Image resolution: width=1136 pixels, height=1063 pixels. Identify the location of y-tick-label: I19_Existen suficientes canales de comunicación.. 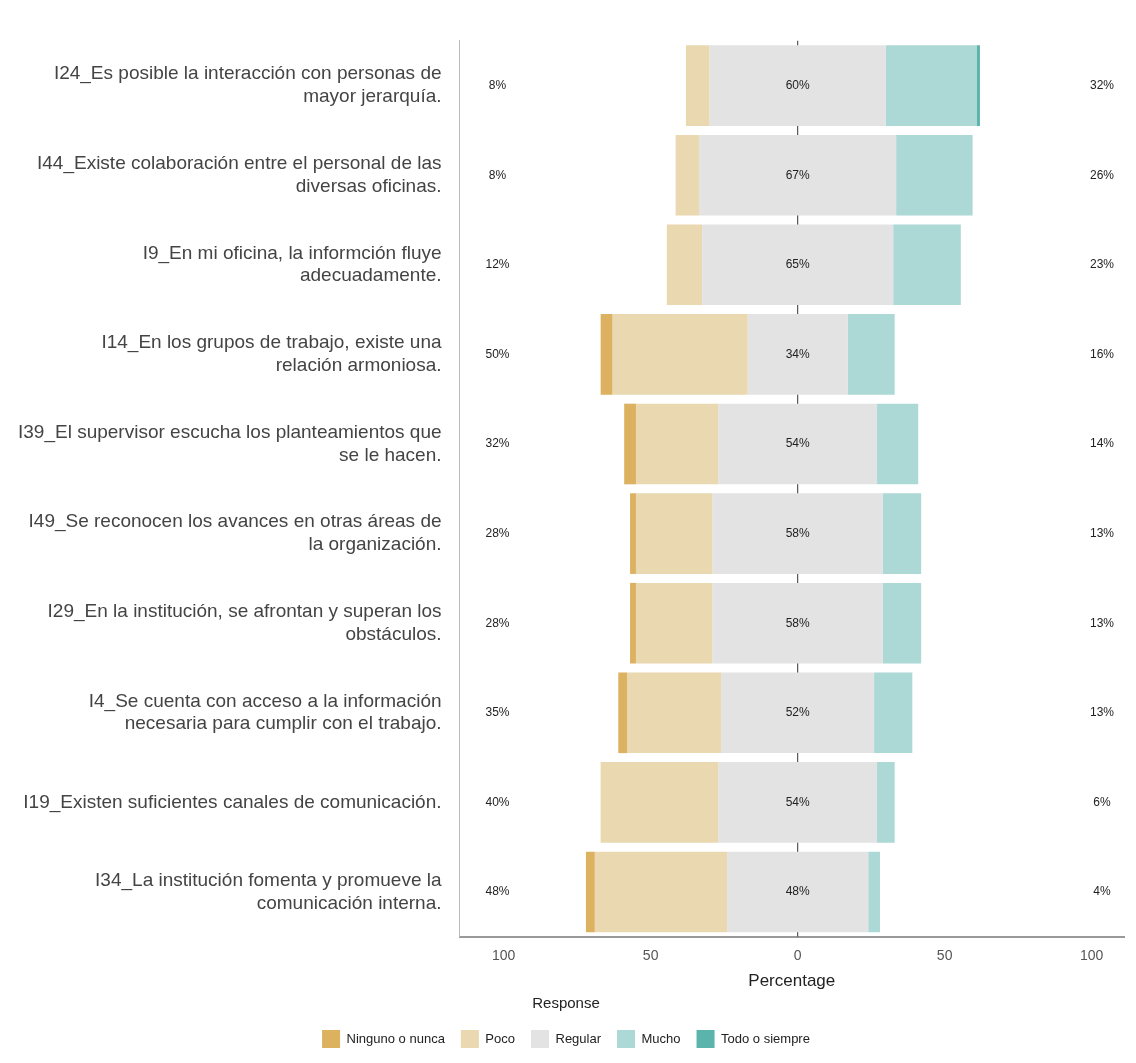
(232, 801).